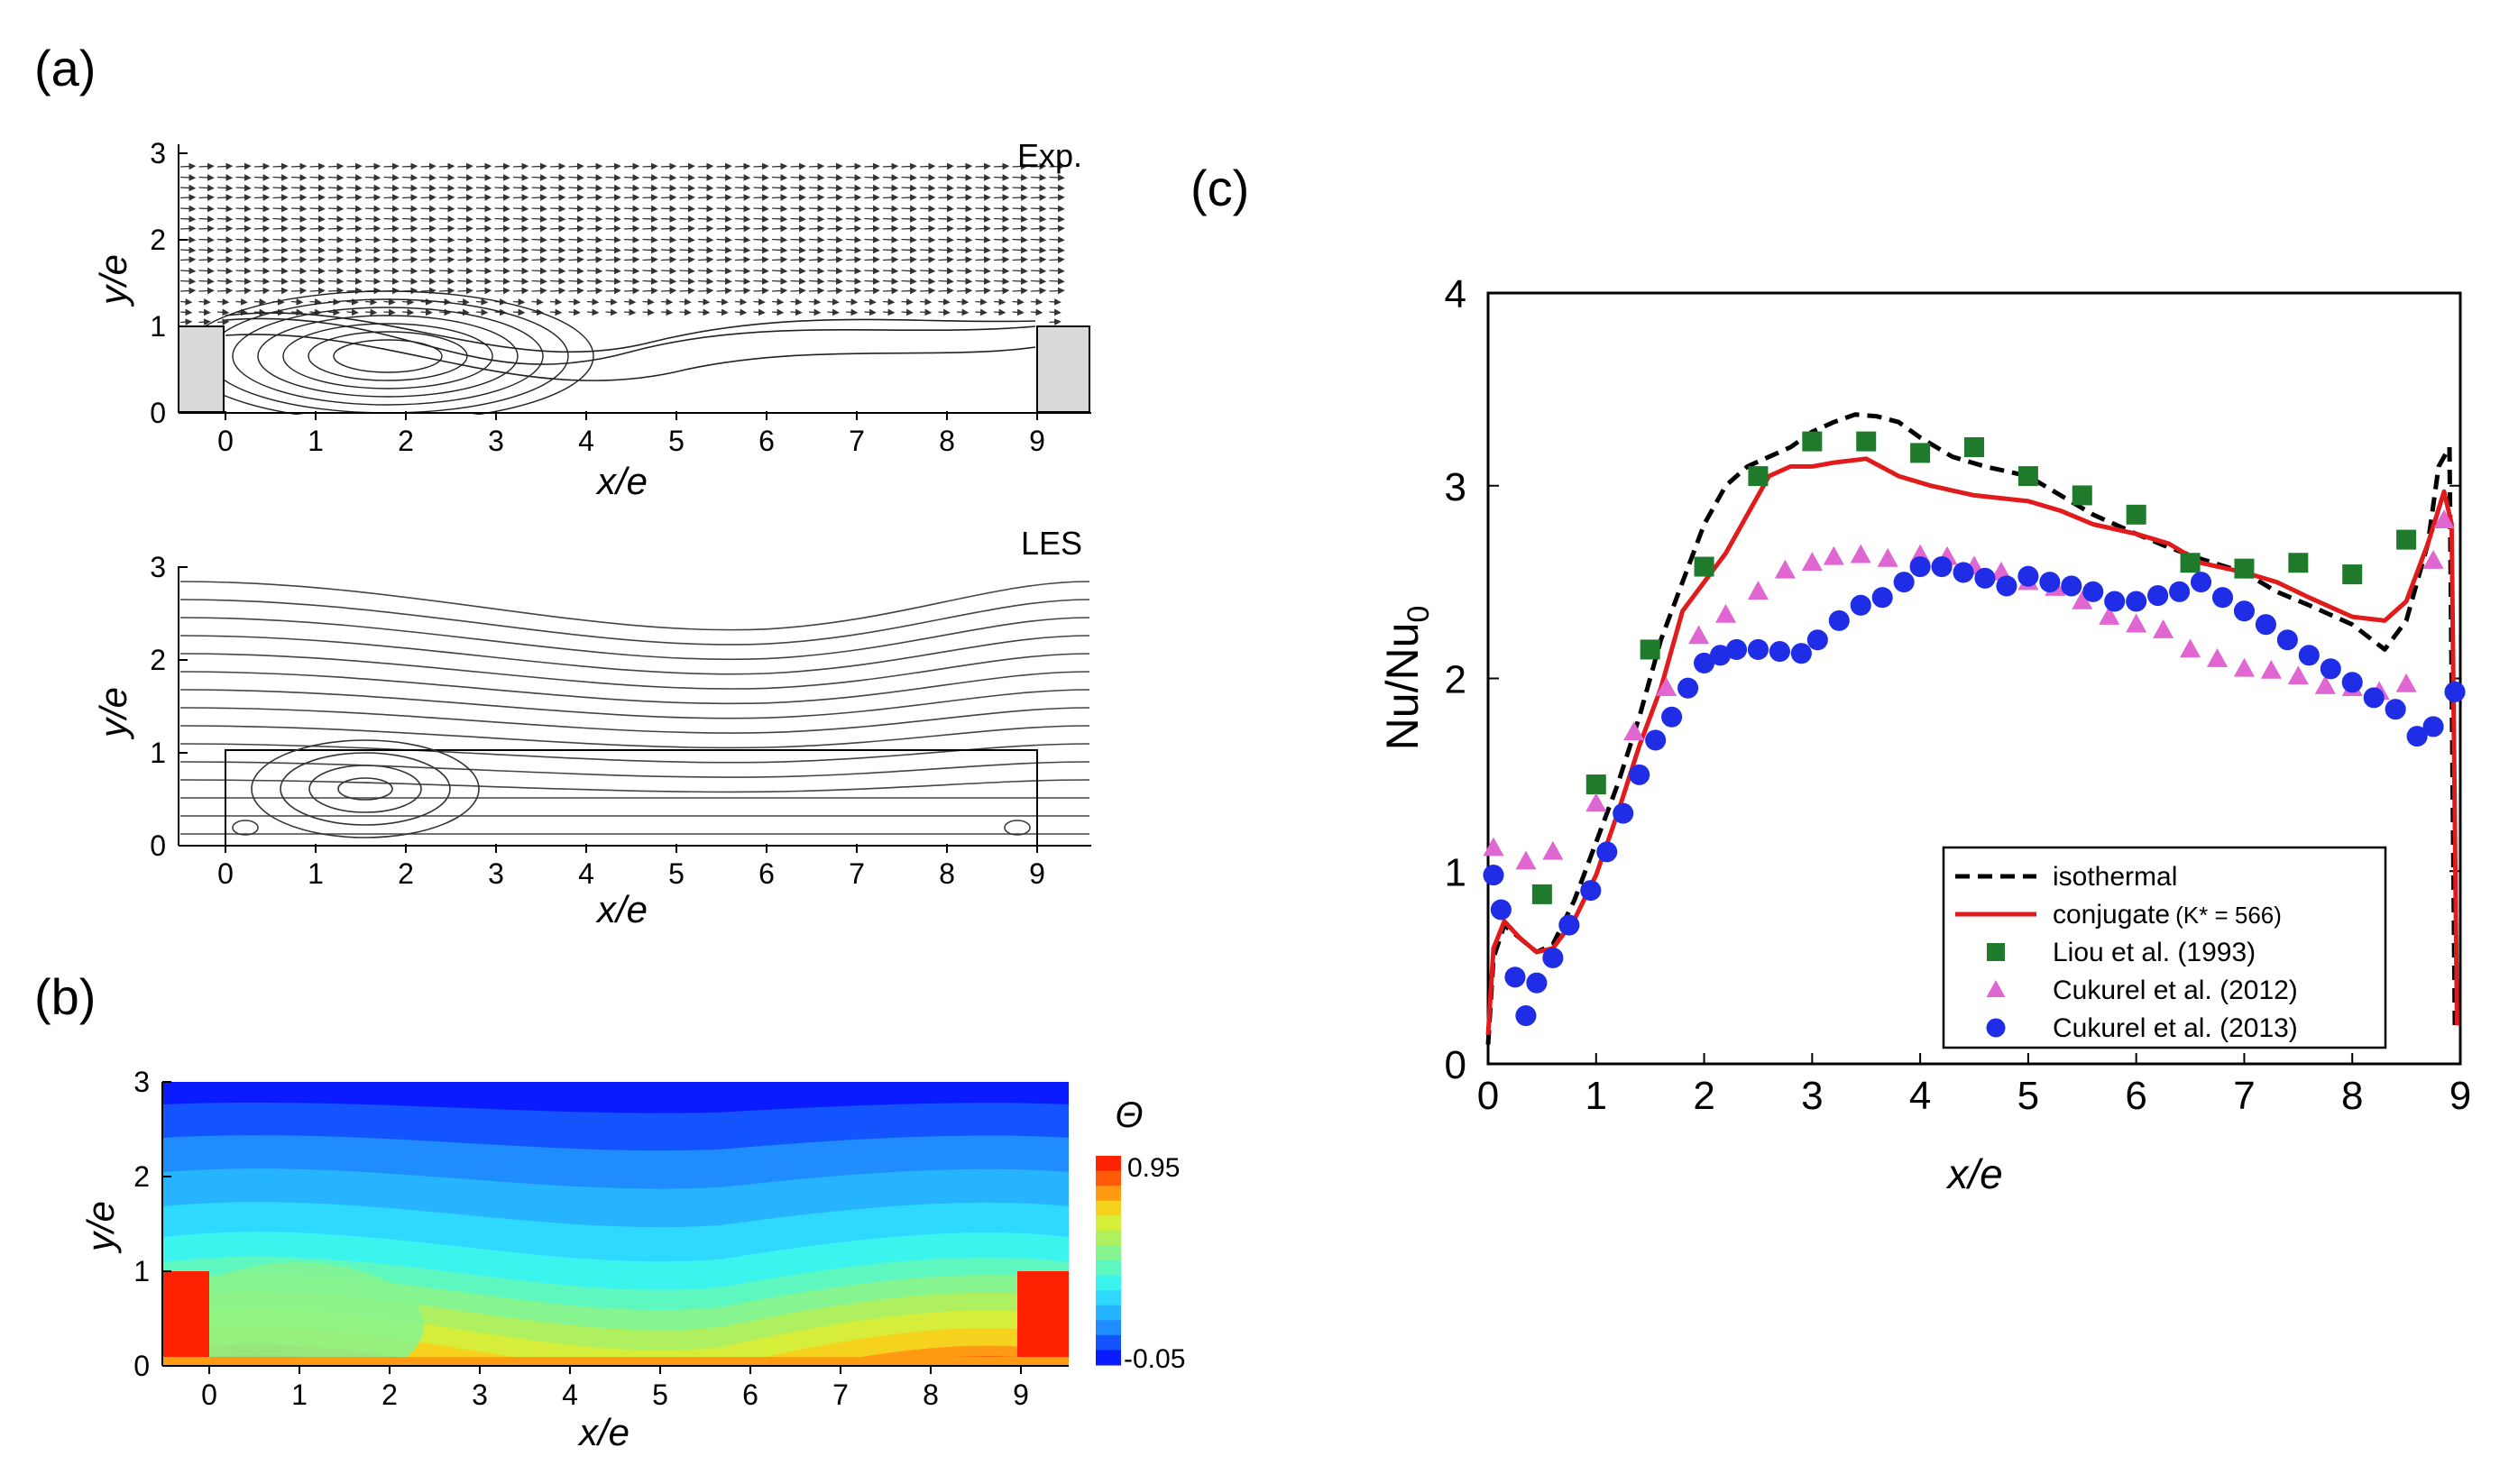 This screenshot has height=1484, width=2509. Describe the element at coordinates (630, 332) in the screenshot. I see `shear-layer-line` at that location.